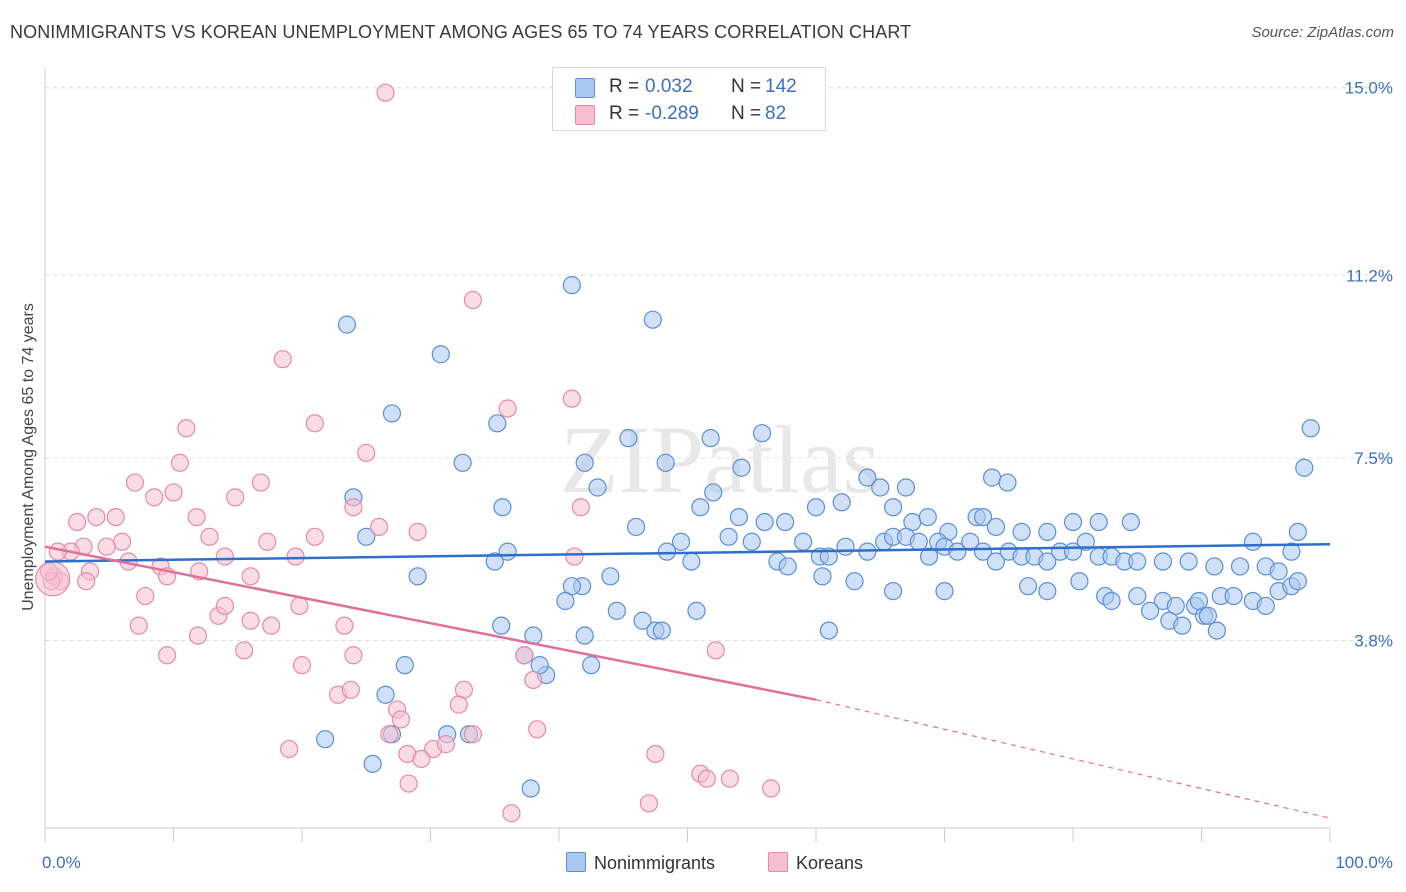 The image size is (1406, 892). Describe the element at coordinates (624, 113) in the screenshot. I see `legend-r-label: R =` at that location.